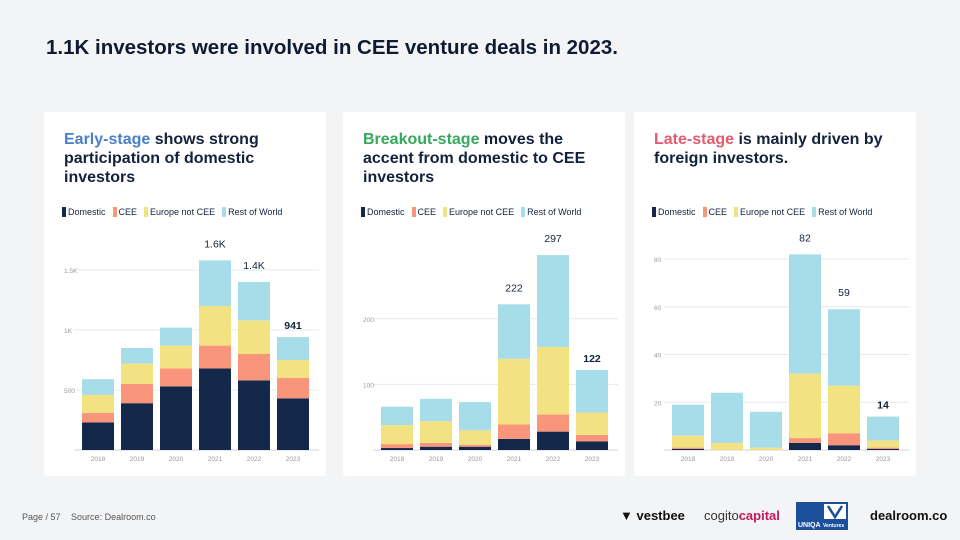  What do you see at coordinates (658, 308) in the screenshot?
I see `y-tick-label: 60` at bounding box center [658, 308].